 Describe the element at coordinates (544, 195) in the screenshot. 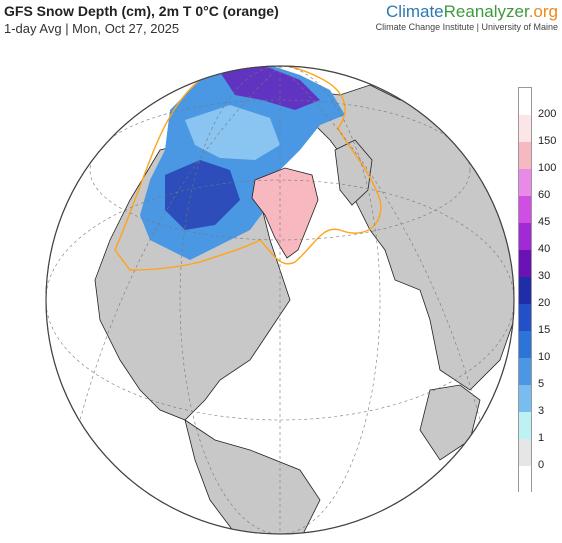

I see `legend-label: 60` at that location.